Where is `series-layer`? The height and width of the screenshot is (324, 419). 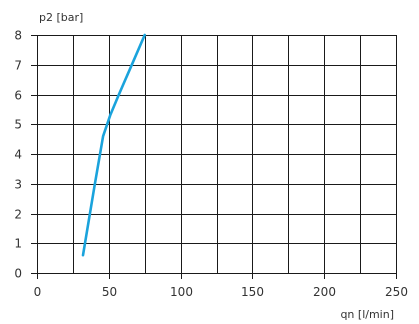
series-layer is located at coordinates (113, 145).